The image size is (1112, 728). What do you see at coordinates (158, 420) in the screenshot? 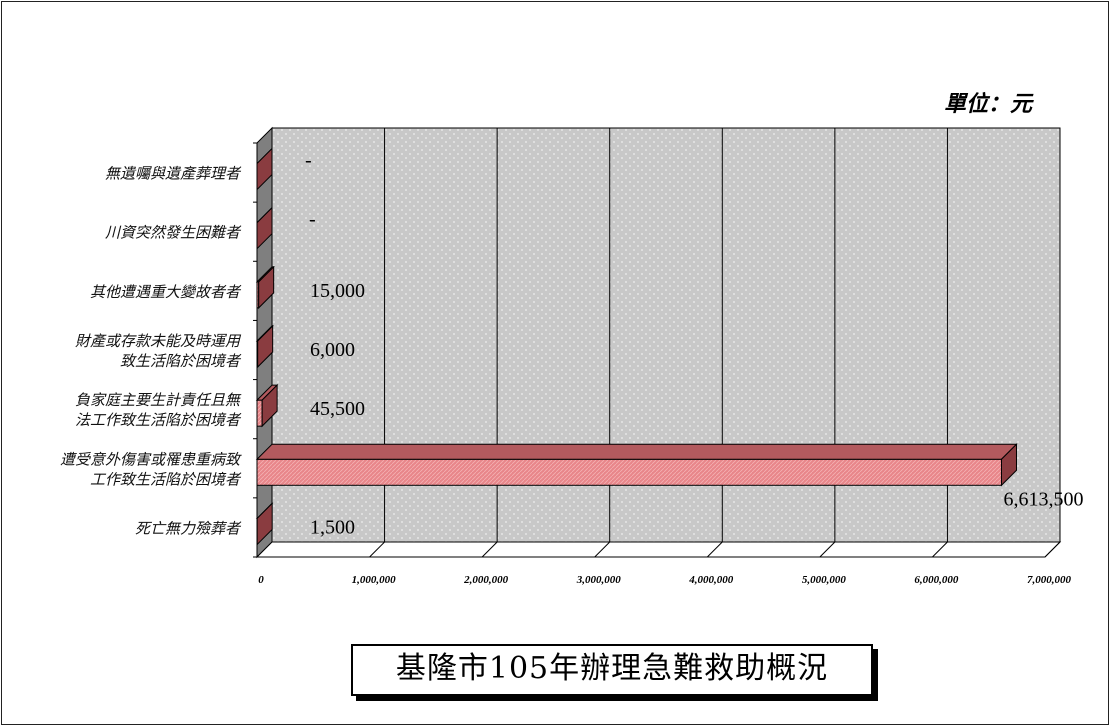
I see `category-label: 法工作致生活陷於困境者` at bounding box center [158, 420].